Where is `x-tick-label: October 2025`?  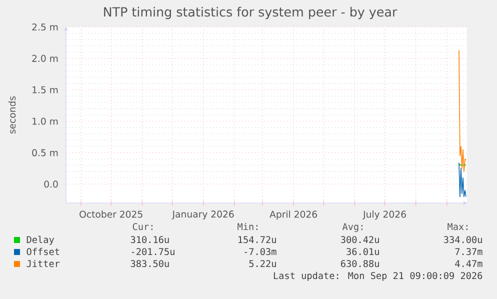 x-tick-label: October 2025 is located at coordinates (111, 214).